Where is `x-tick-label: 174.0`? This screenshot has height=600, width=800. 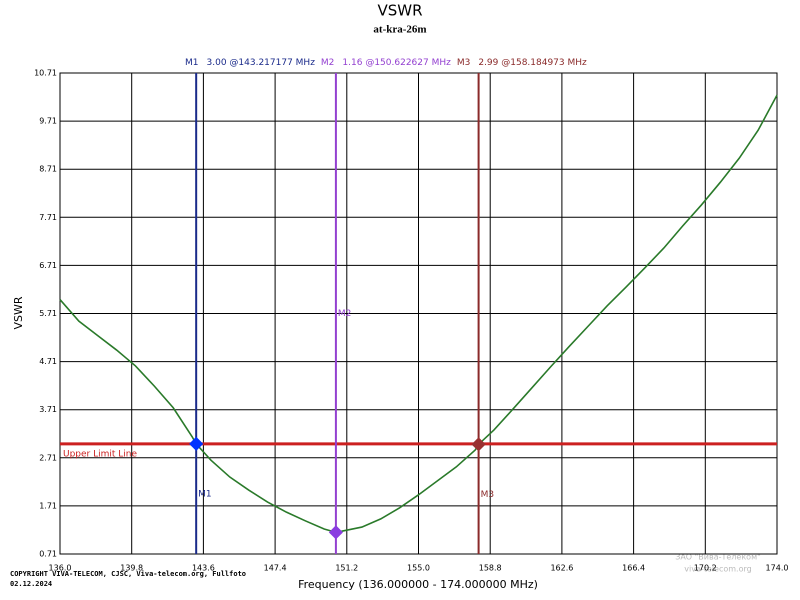 x-tick-label: 174.0 is located at coordinates (777, 568).